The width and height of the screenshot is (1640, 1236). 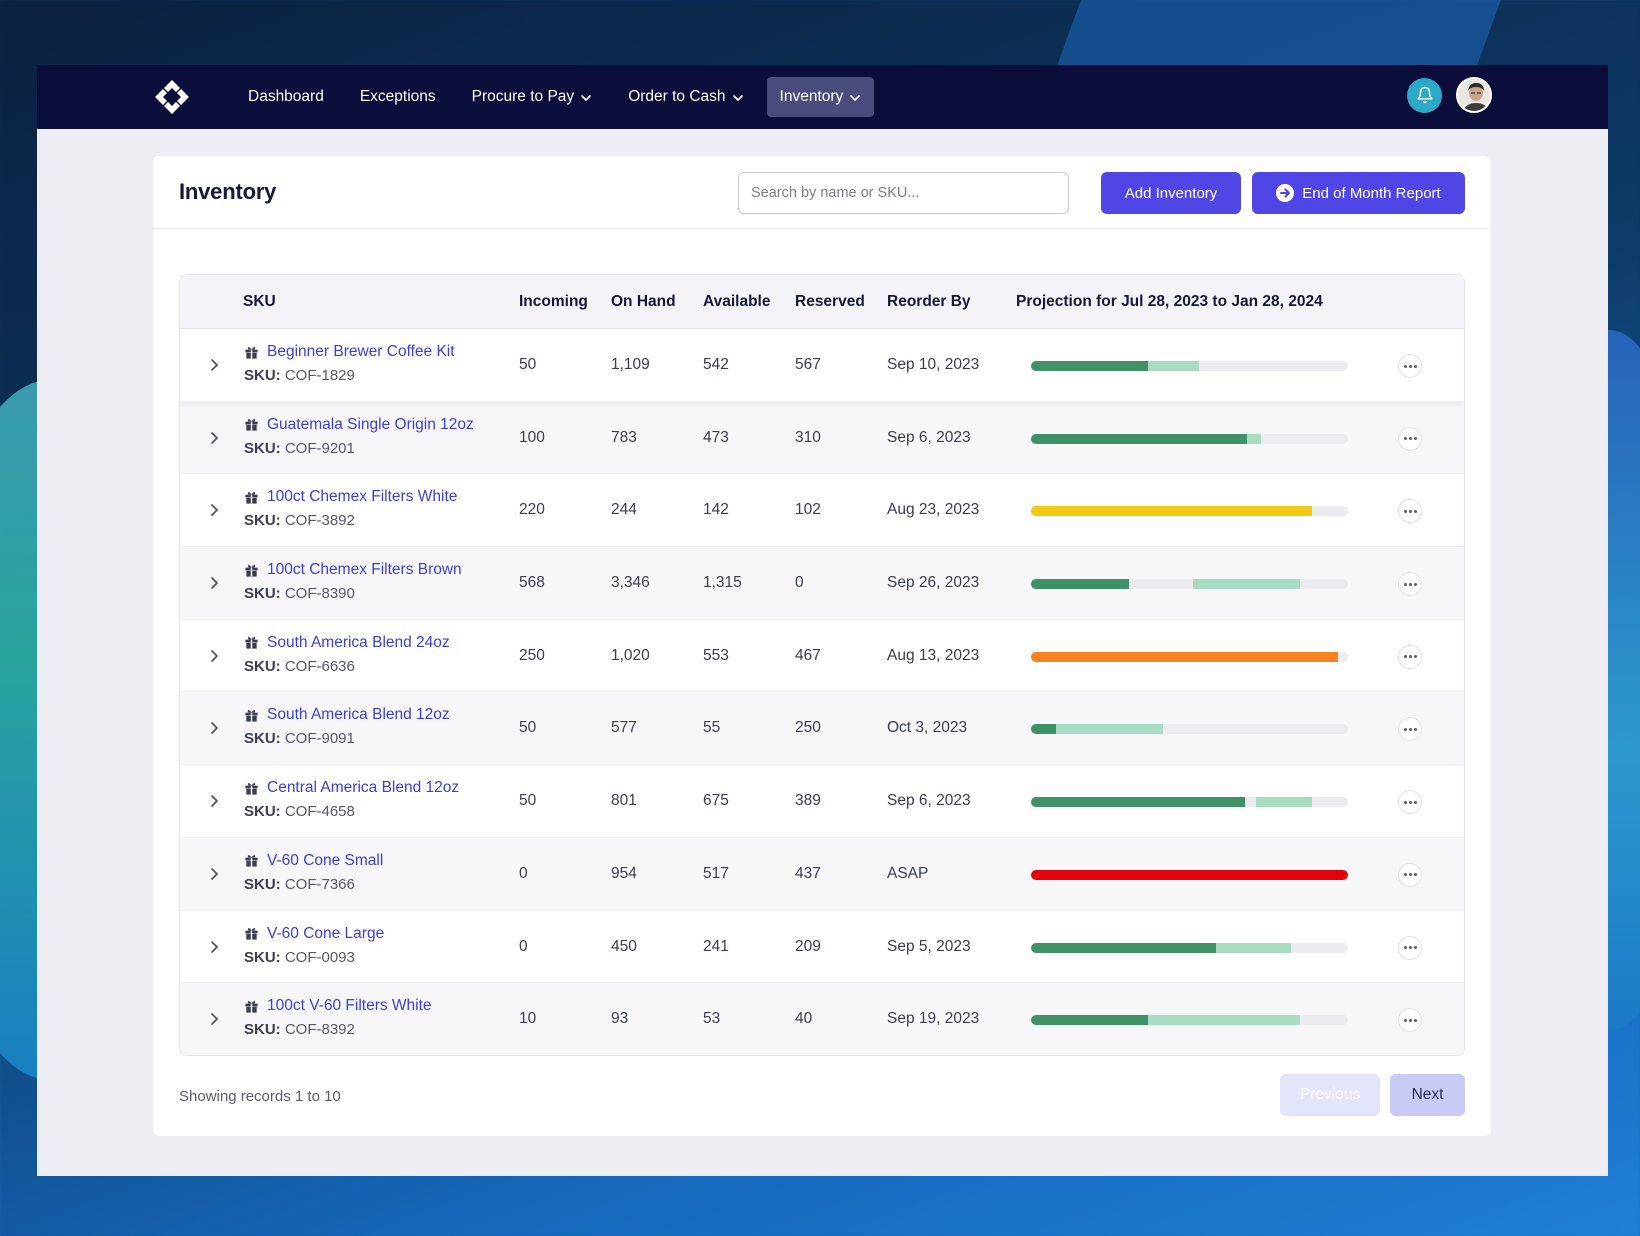 What do you see at coordinates (370, 424) in the screenshot?
I see `product-name: Guatemala Single Origin 12oz` at bounding box center [370, 424].